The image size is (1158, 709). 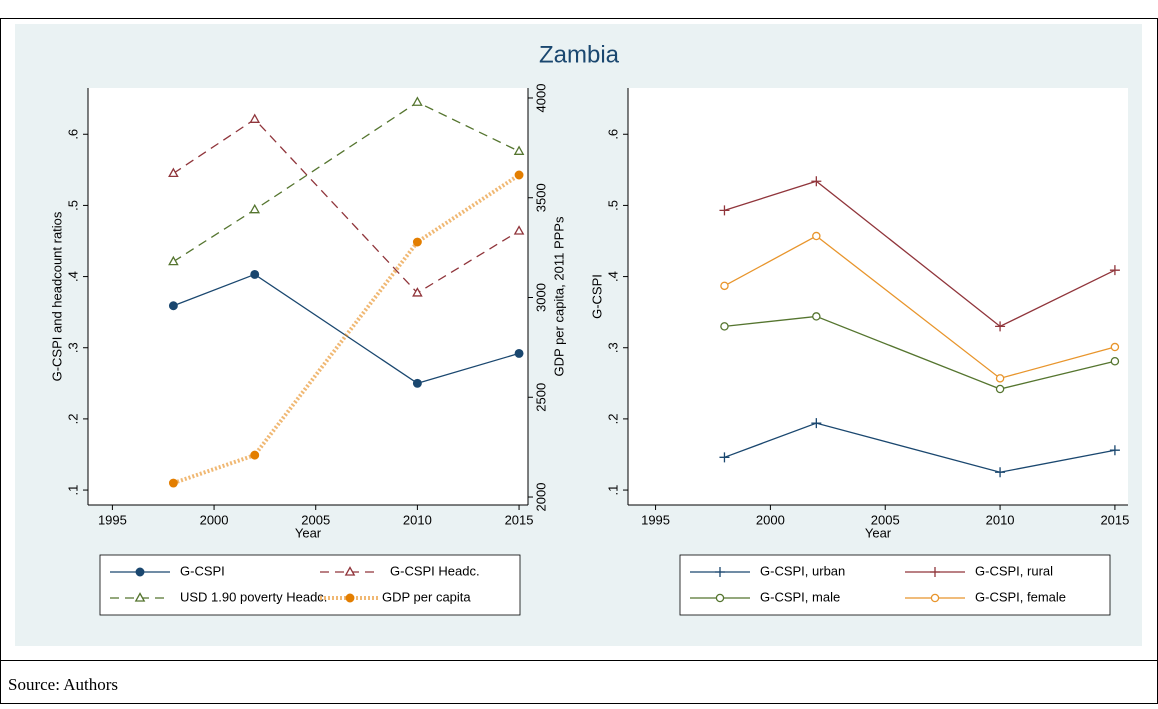 I want to click on legend-label: G-CSPI, female, so click(x=1020, y=596).